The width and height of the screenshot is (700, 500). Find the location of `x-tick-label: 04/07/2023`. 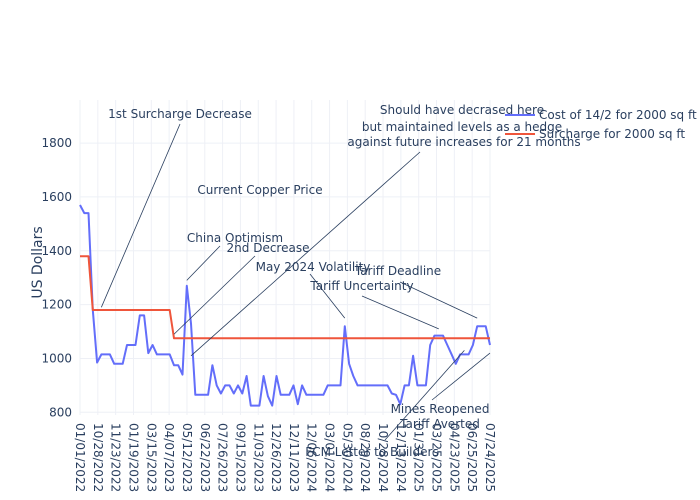

x-tick-label: 04/07/2023 is located at coordinates (169, 457).